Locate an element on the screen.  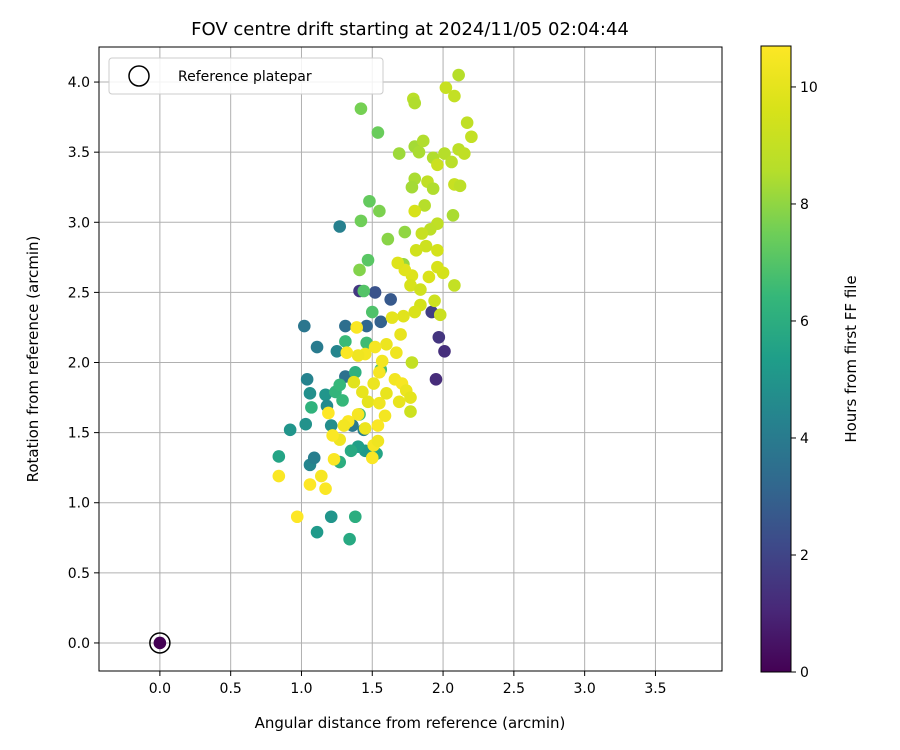
y-axis-label: Rotation from reference (arcmin) is located at coordinates (33, 359).